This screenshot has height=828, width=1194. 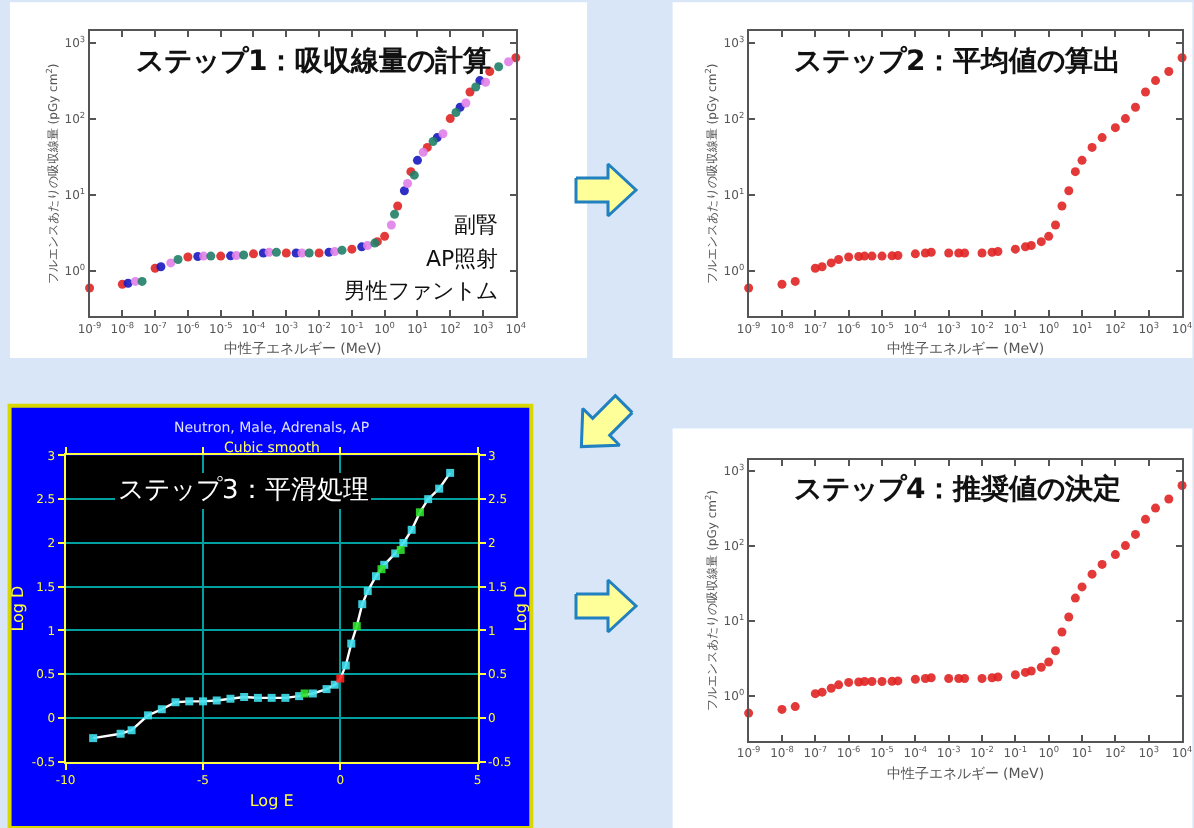 What do you see at coordinates (462, 259) in the screenshot?
I see `annotation: AP照射` at bounding box center [462, 259].